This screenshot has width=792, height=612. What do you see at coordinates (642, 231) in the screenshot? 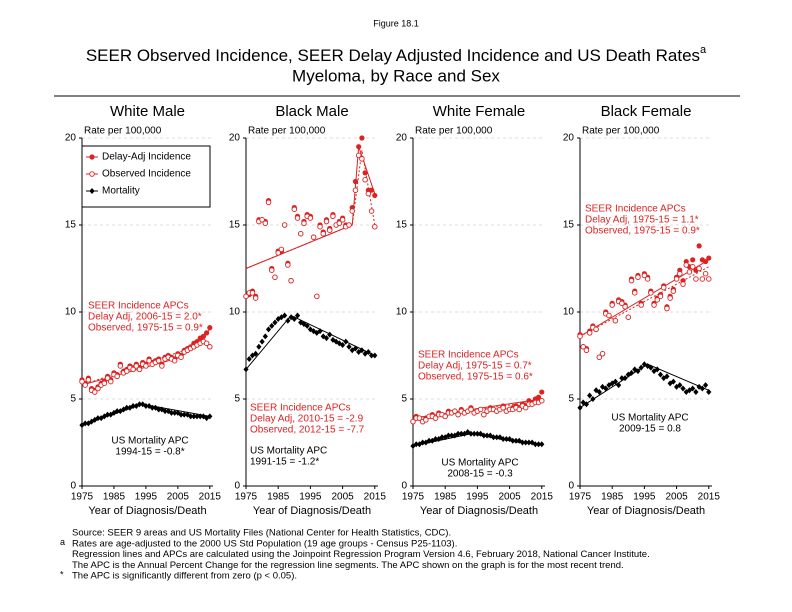
I see `incidence-apc-note: Observed, 1975-15 = 0.9*` at bounding box center [642, 231].